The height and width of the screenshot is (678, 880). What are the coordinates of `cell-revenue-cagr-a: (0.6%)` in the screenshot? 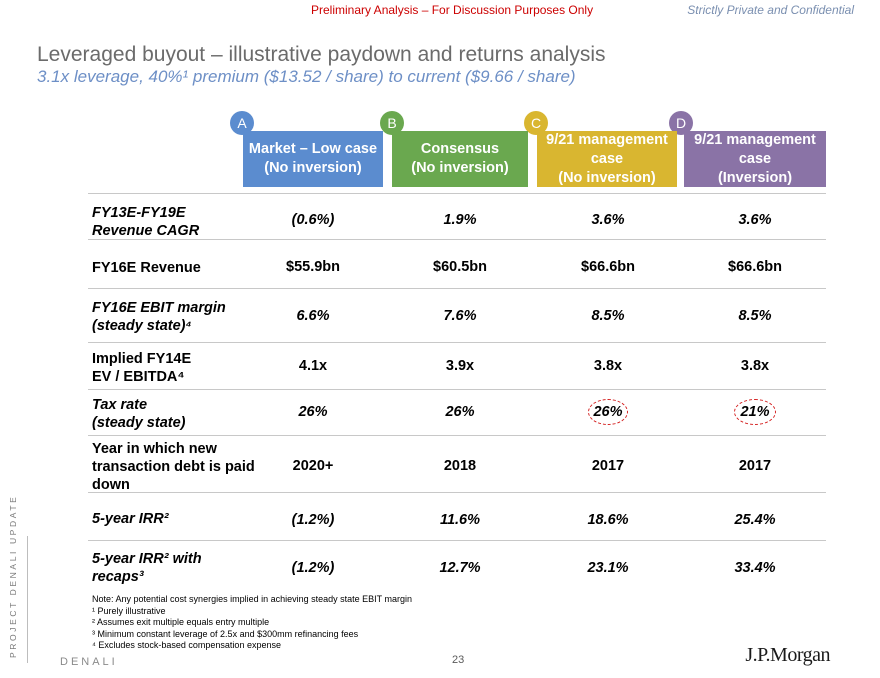 It's located at (313, 220).